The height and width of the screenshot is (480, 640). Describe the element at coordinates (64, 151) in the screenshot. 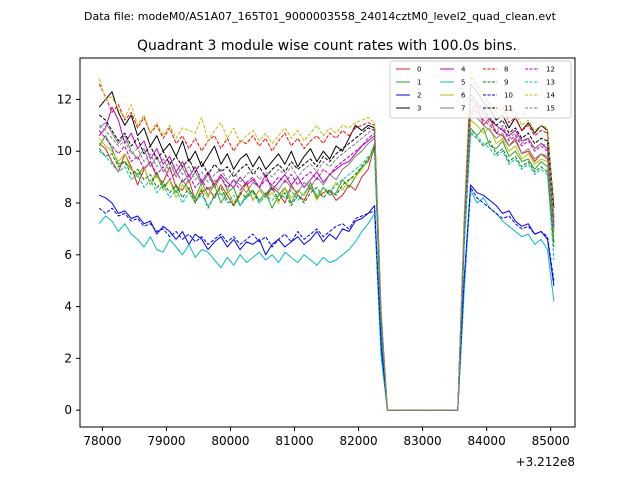

I see `y-tick-label: 10` at that location.